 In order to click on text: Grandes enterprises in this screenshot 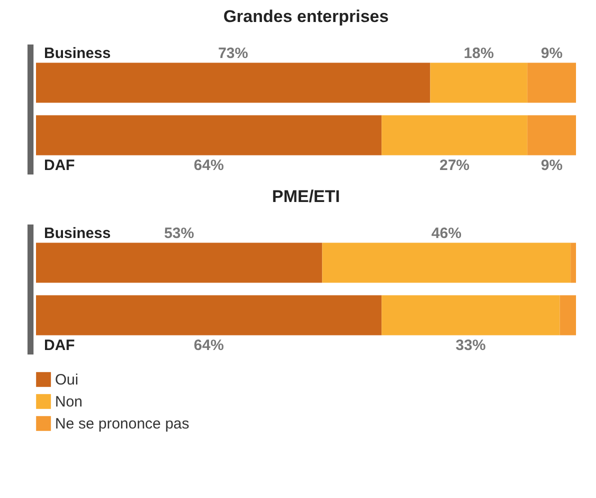, I will do `click(306, 16)`.